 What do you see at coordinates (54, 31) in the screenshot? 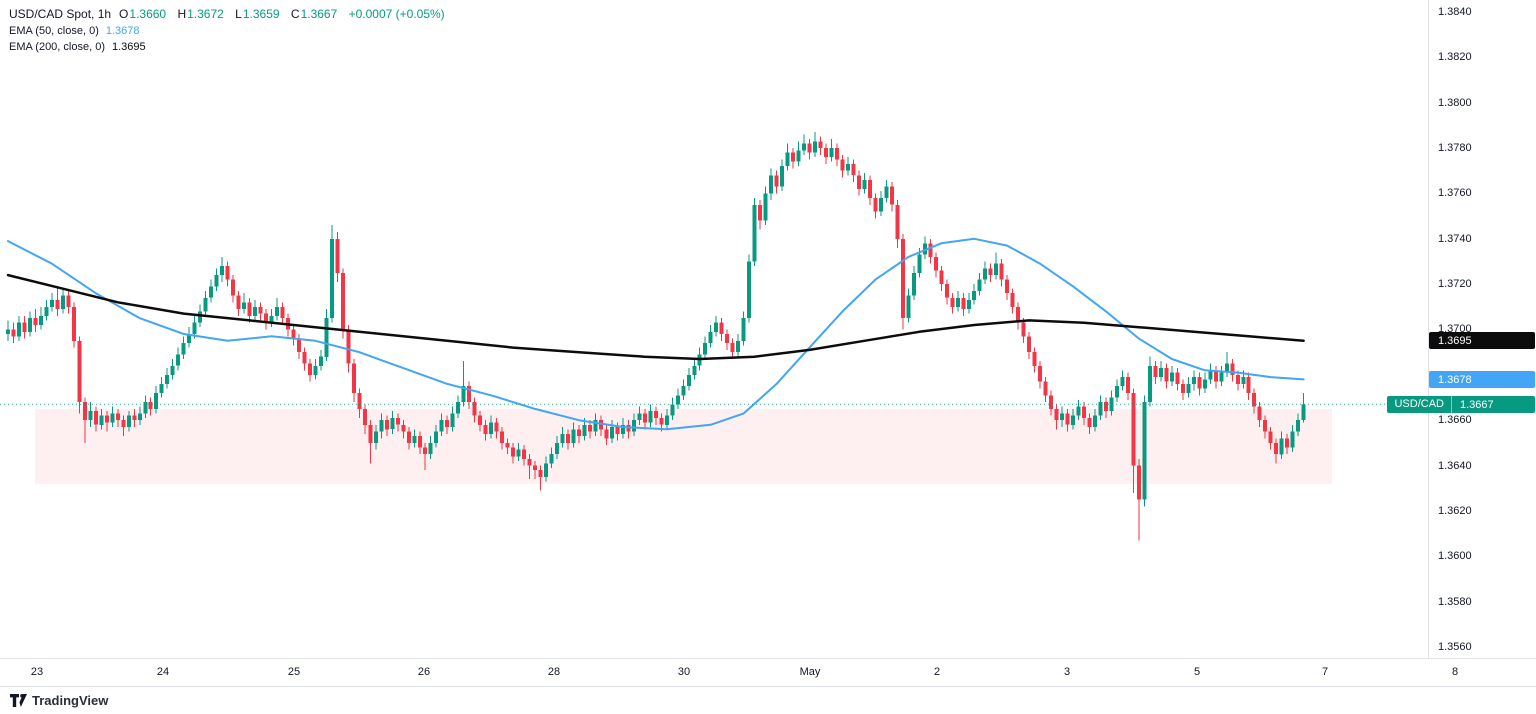
I see `ema50-label: EMA (50, close, 0)` at bounding box center [54, 31].